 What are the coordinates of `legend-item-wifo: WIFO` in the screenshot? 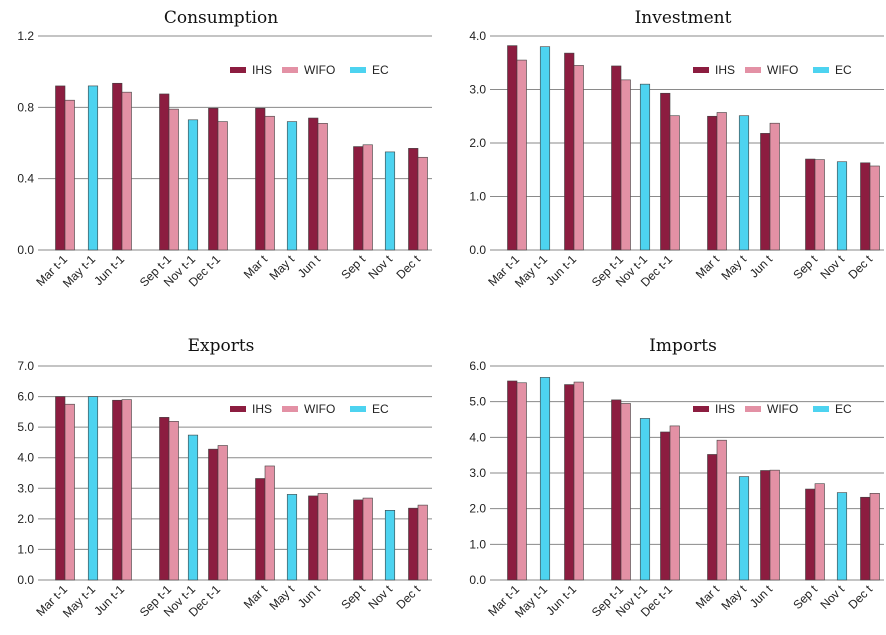 It's located at (771, 70).